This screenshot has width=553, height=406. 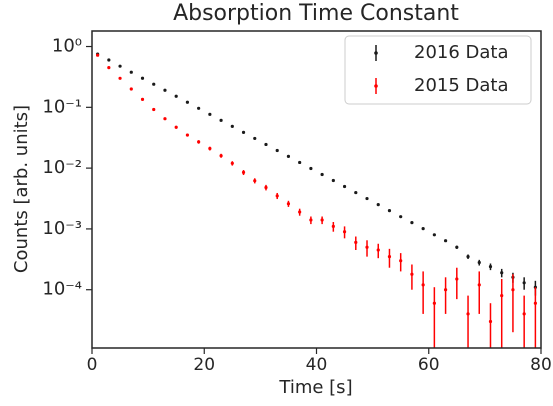 I want to click on y-axis-label: Counts [arb. units], so click(x=21, y=189).